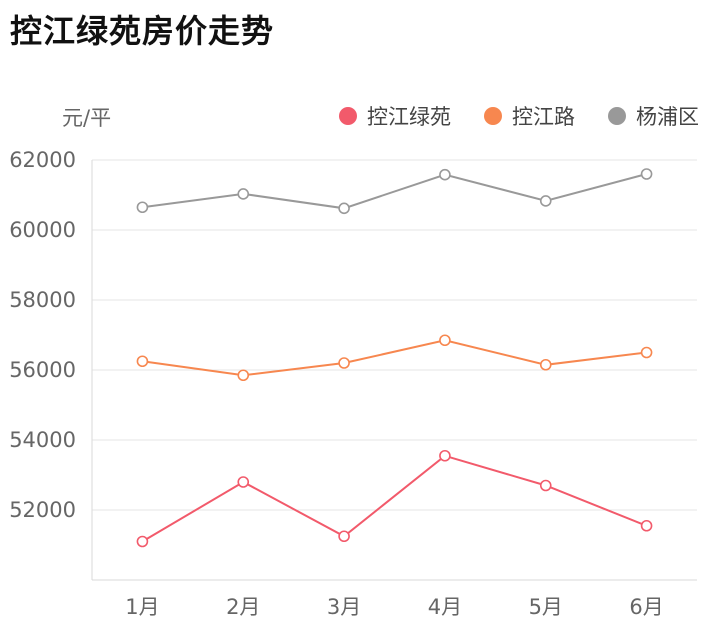  I want to click on x-tick-label: 3月, so click(344, 607).